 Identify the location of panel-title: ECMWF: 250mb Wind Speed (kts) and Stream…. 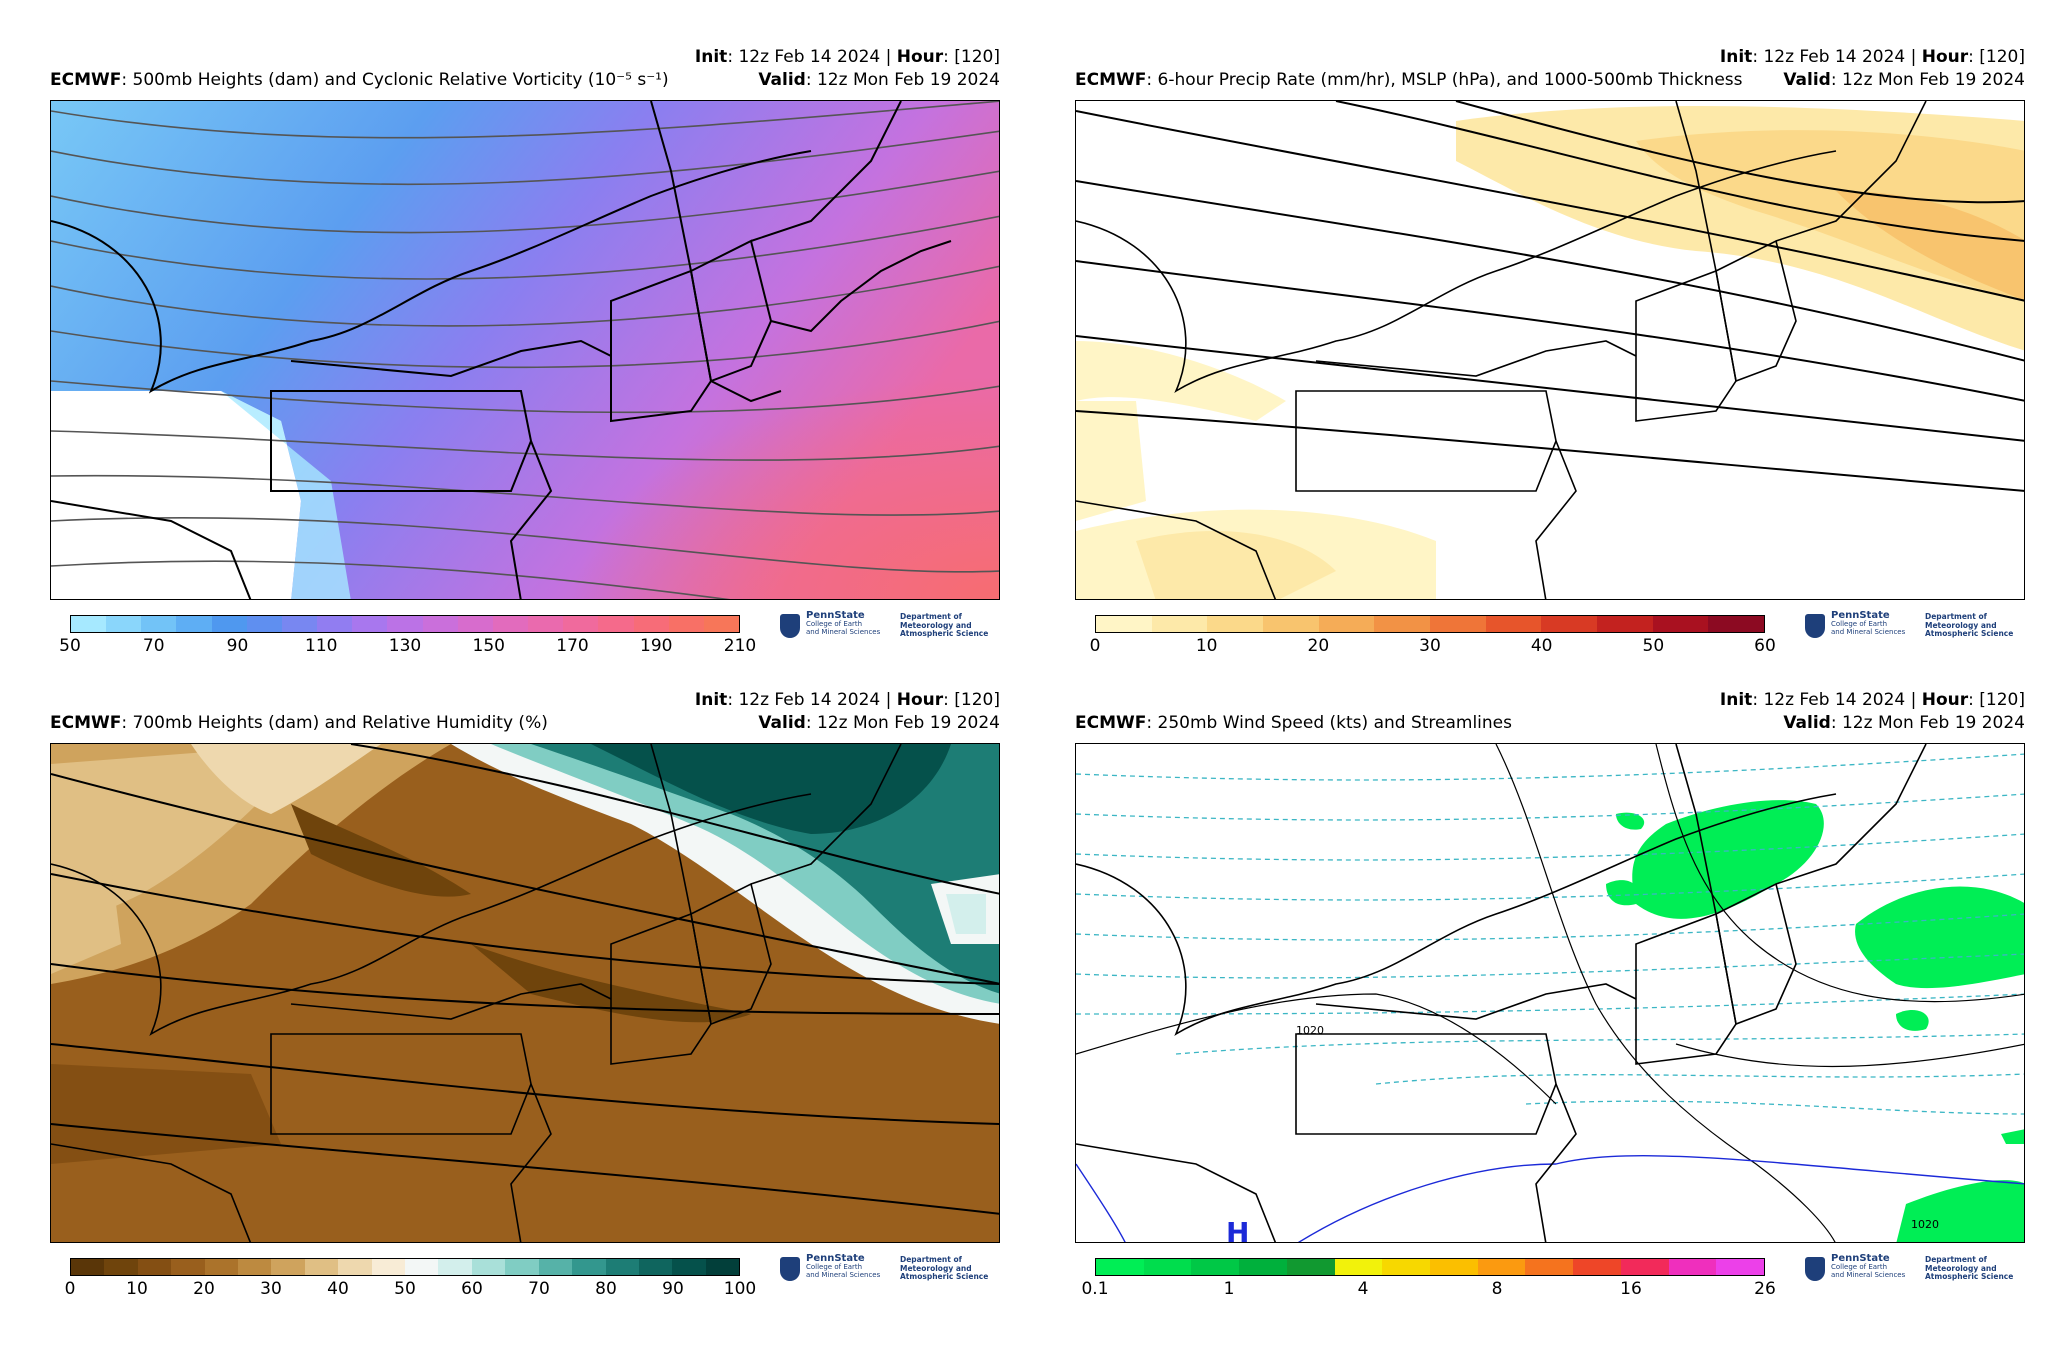
(1293, 723).